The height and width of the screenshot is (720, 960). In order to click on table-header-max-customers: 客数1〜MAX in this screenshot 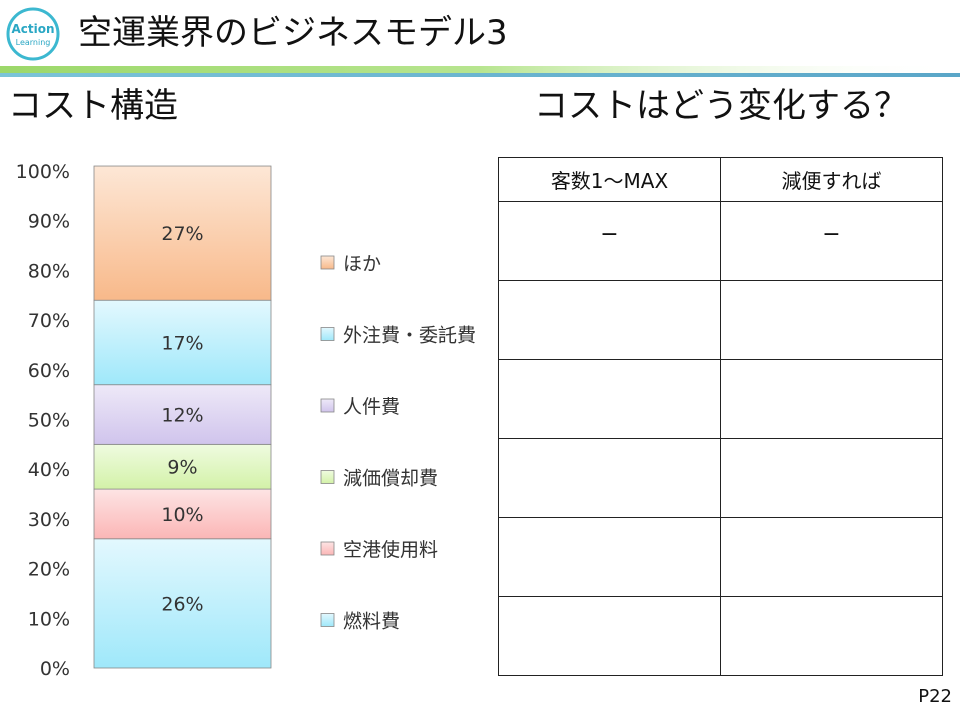, I will do `click(609, 179)`.